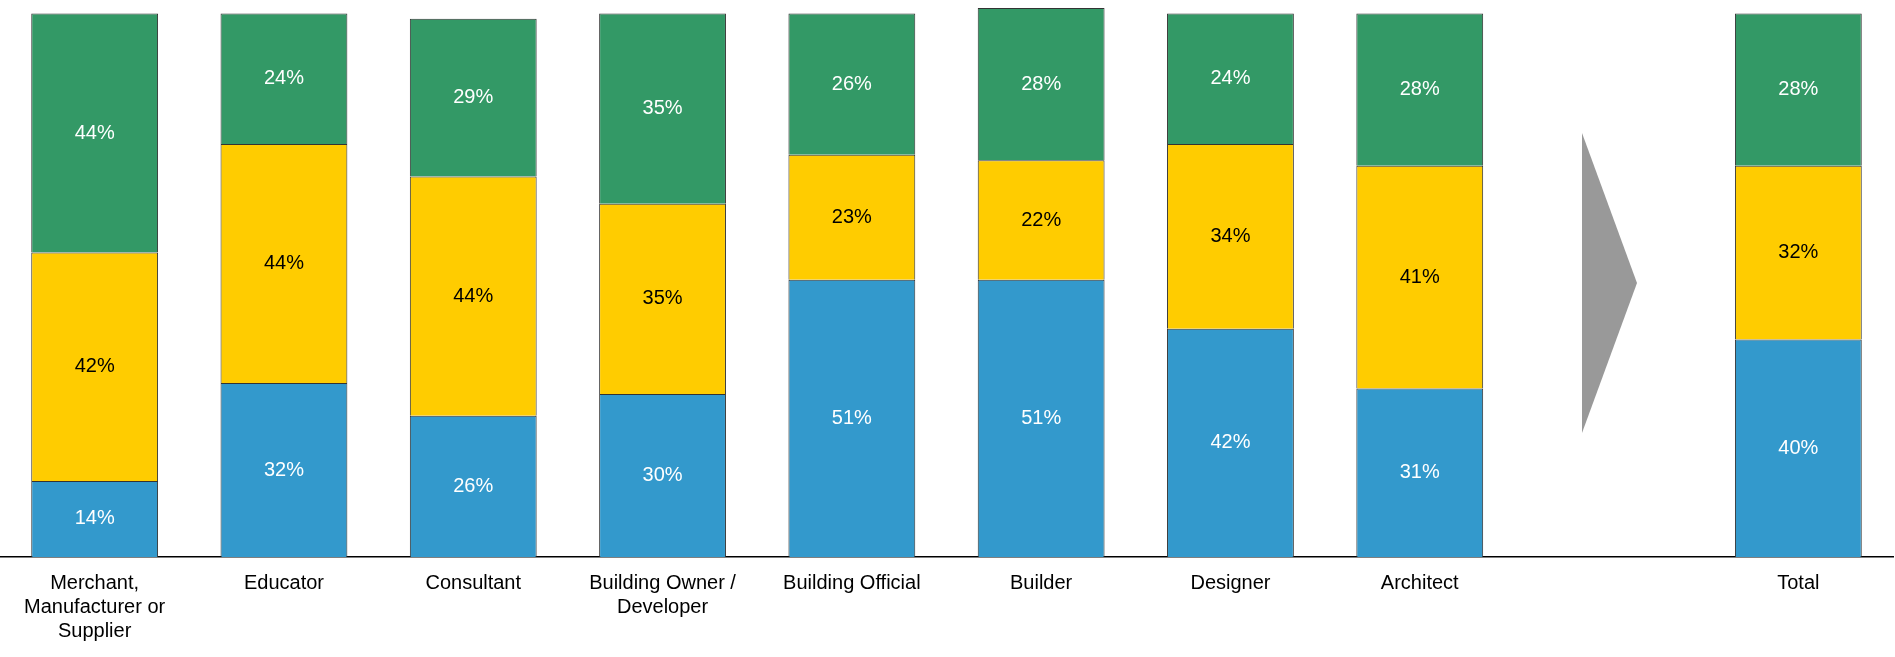 The width and height of the screenshot is (1895, 657). Describe the element at coordinates (1041, 218) in the screenshot. I see `data-label: 22%` at that location.